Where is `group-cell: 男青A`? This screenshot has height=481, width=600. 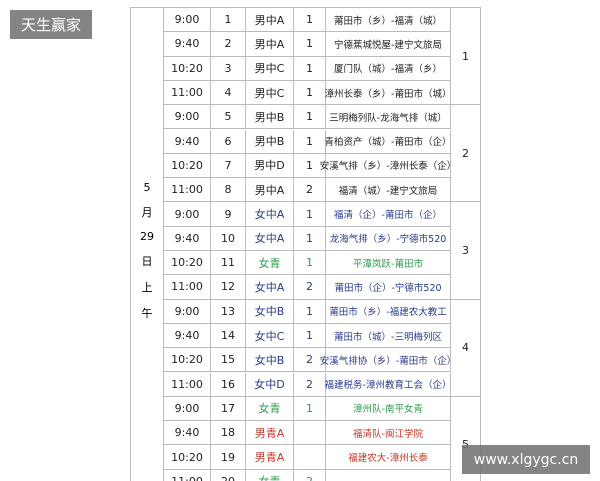
group-cell: 男青A is located at coordinates (270, 433).